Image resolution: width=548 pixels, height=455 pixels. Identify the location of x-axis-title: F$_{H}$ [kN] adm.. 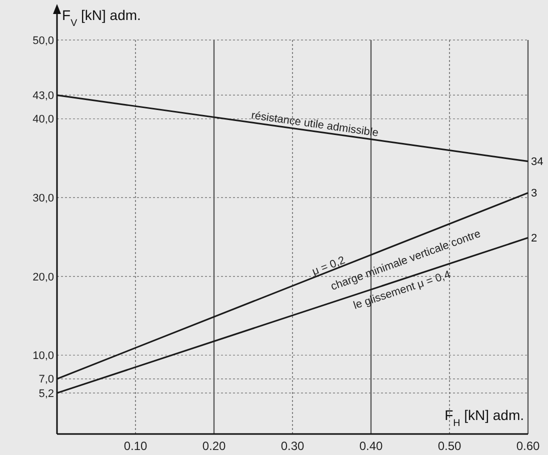
(484, 417).